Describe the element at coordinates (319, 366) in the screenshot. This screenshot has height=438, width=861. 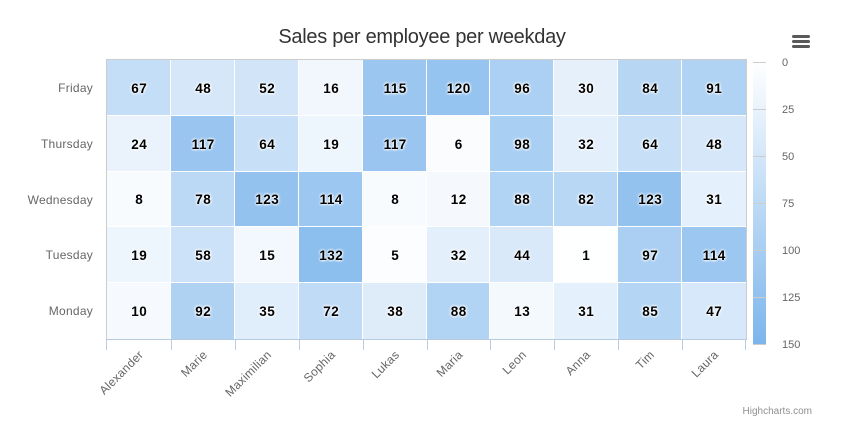
I see `svg-text: Sophia` at that location.